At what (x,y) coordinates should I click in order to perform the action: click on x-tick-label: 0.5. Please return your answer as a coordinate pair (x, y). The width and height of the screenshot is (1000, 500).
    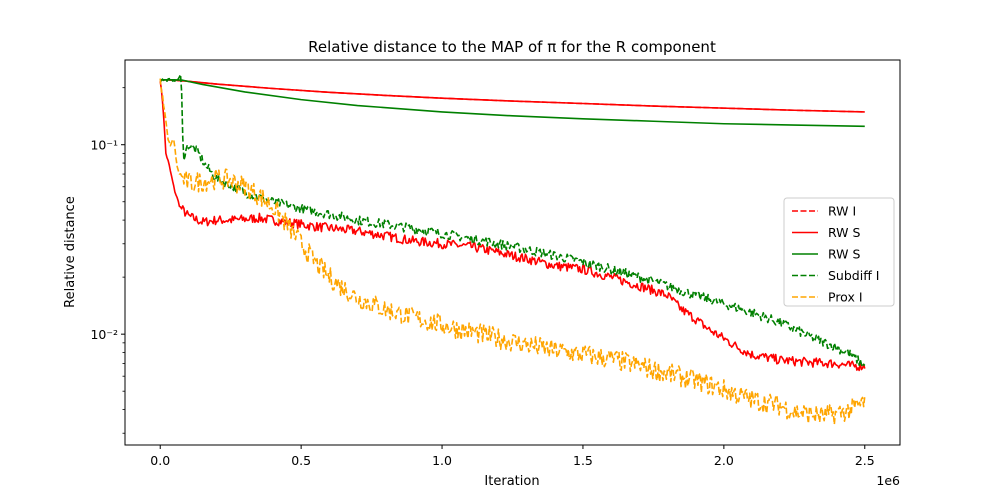
    Looking at the image, I should click on (301, 460).